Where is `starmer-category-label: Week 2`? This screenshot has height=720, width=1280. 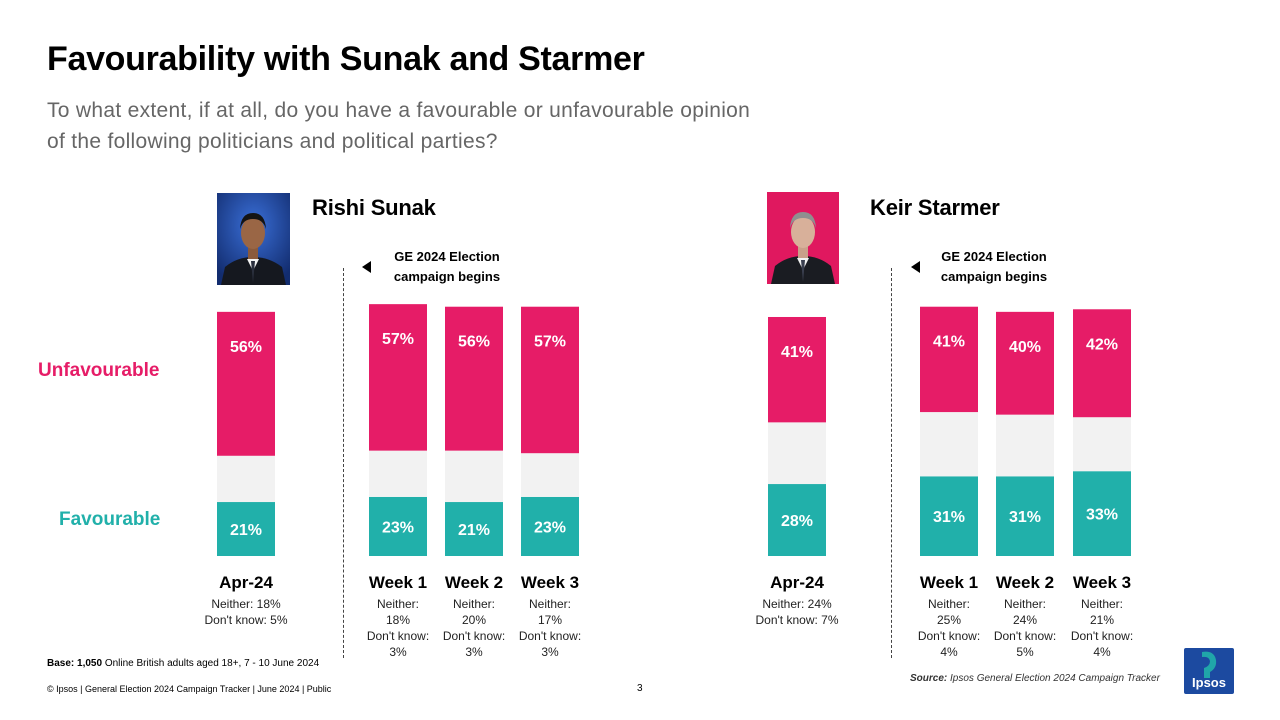
starmer-category-label: Week 2 is located at coordinates (1025, 582).